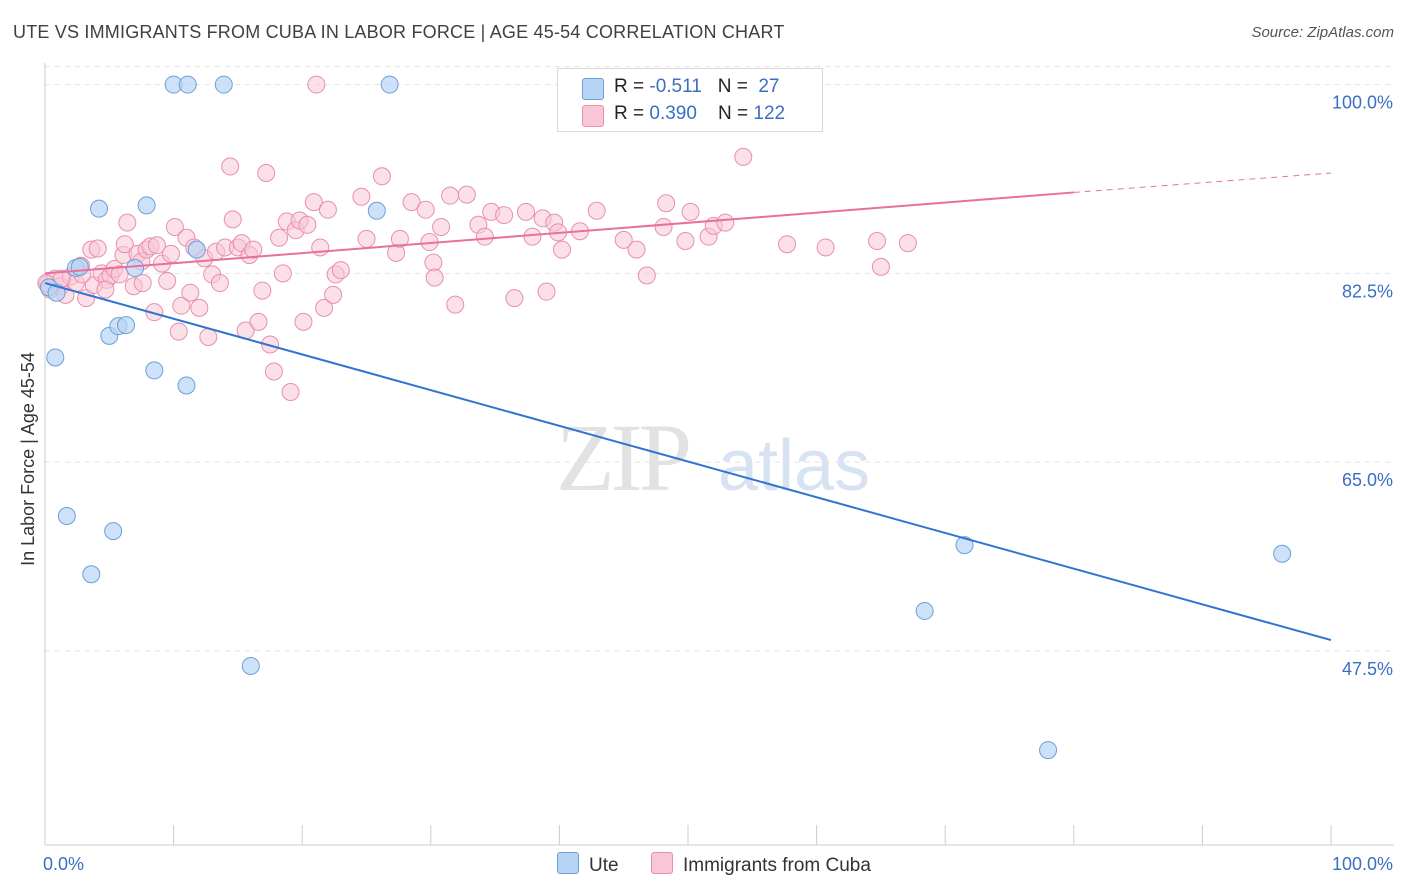 This screenshot has height=892, width=1406. What do you see at coordinates (593, 116) in the screenshot?
I see `legend-swatch-cuba` at bounding box center [593, 116].